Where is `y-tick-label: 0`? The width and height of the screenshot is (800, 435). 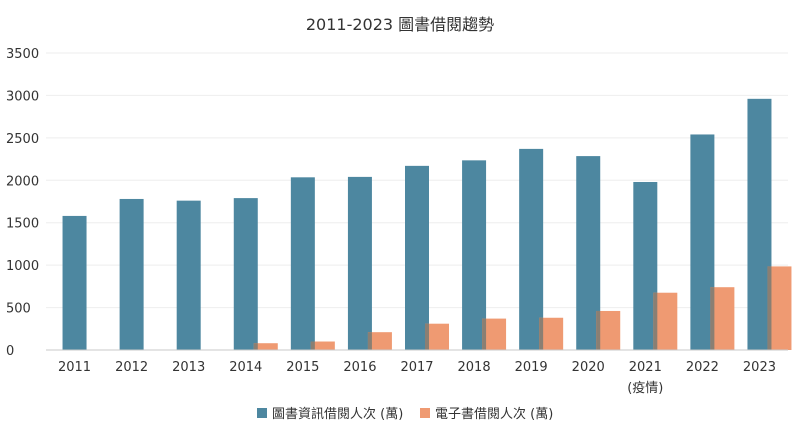
y-tick-label: 0 is located at coordinates (10, 351).